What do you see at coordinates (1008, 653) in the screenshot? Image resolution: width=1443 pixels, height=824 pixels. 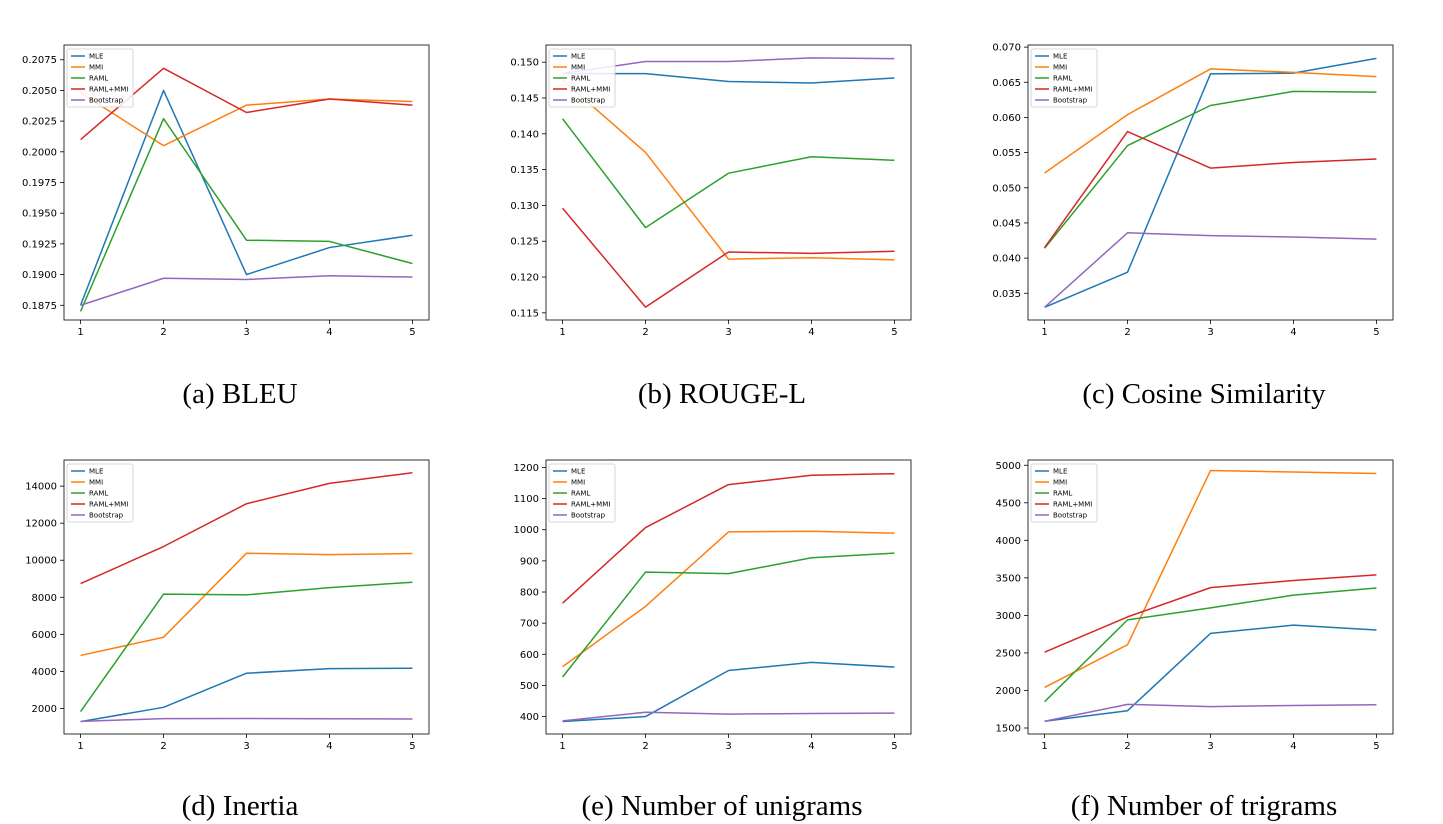 I see `y-tick-label: 2500` at bounding box center [1008, 653].